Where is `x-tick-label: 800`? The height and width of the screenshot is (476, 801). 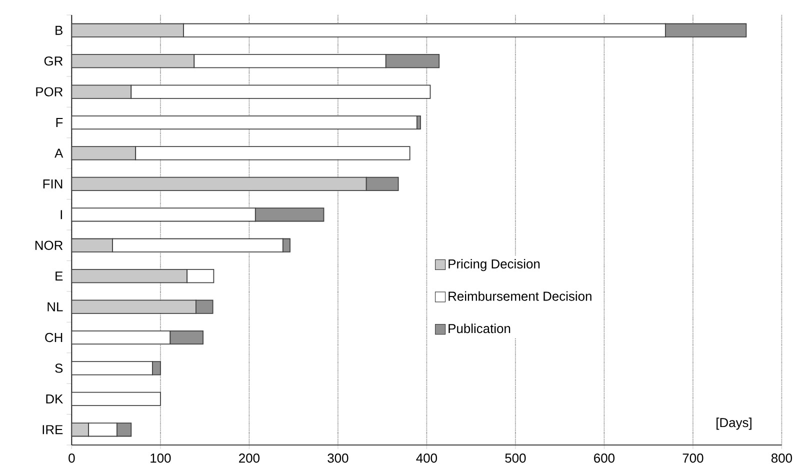 x-tick-label: 800 is located at coordinates (781, 458).